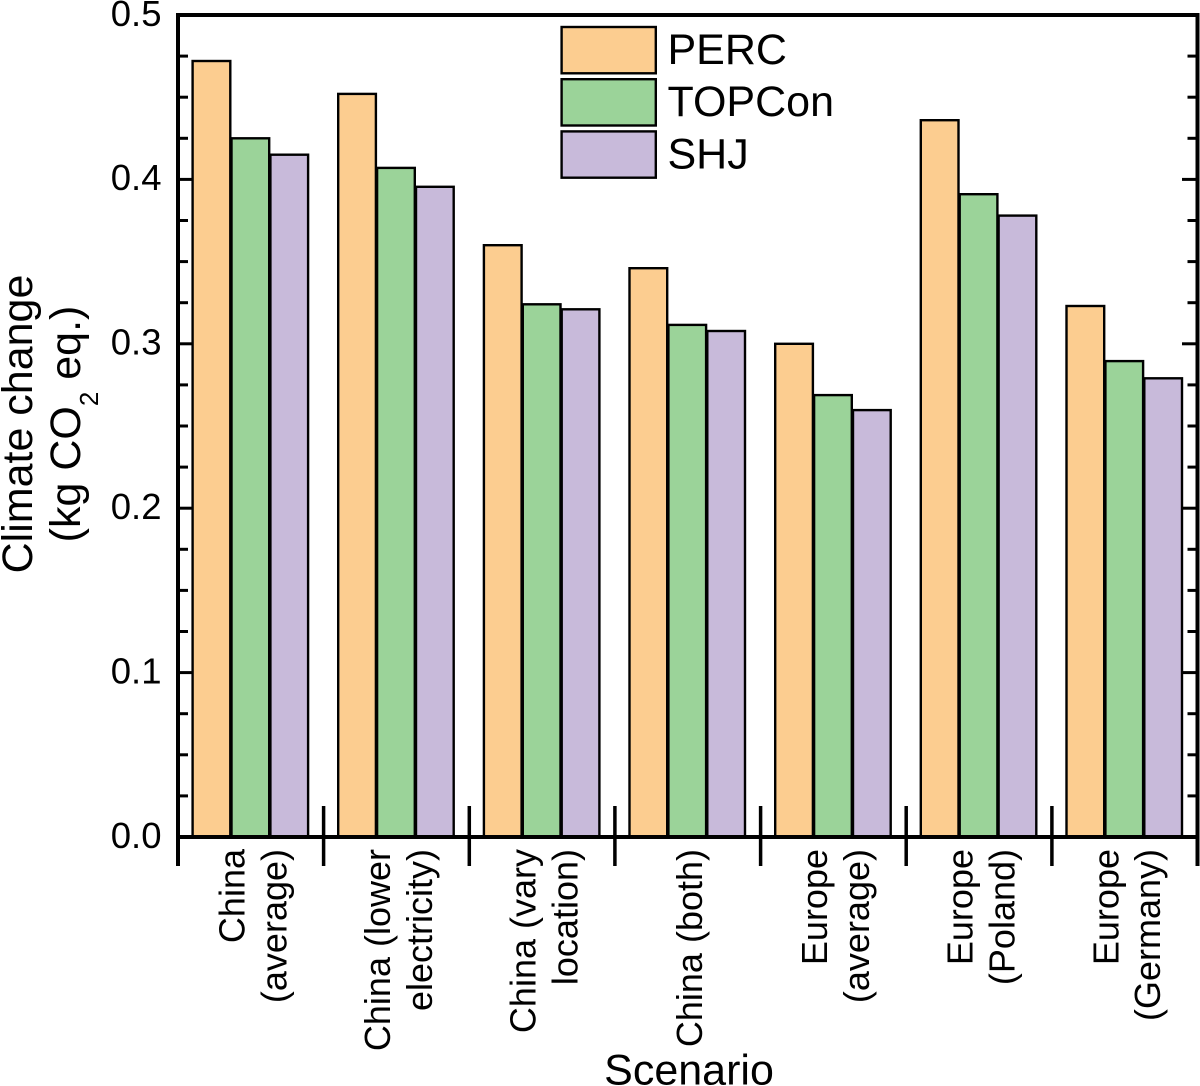 Image resolution: width=1200 pixels, height=1086 pixels. What do you see at coordinates (136, 17) in the screenshot?
I see `svg-text: 0.5` at bounding box center [136, 17].